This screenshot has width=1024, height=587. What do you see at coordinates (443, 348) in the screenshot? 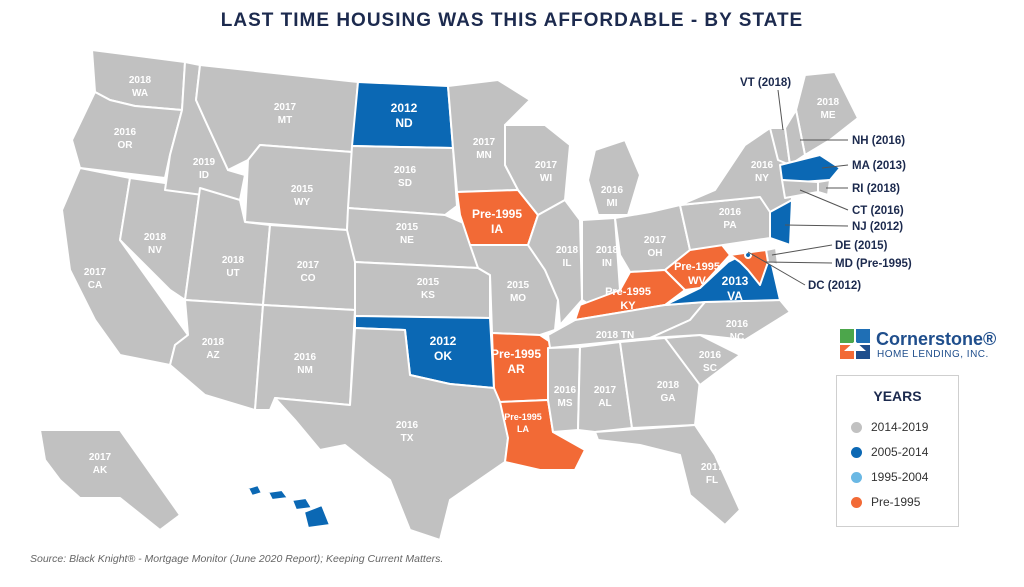
I see `state-label-ok: 2012 OK` at bounding box center [443, 348].